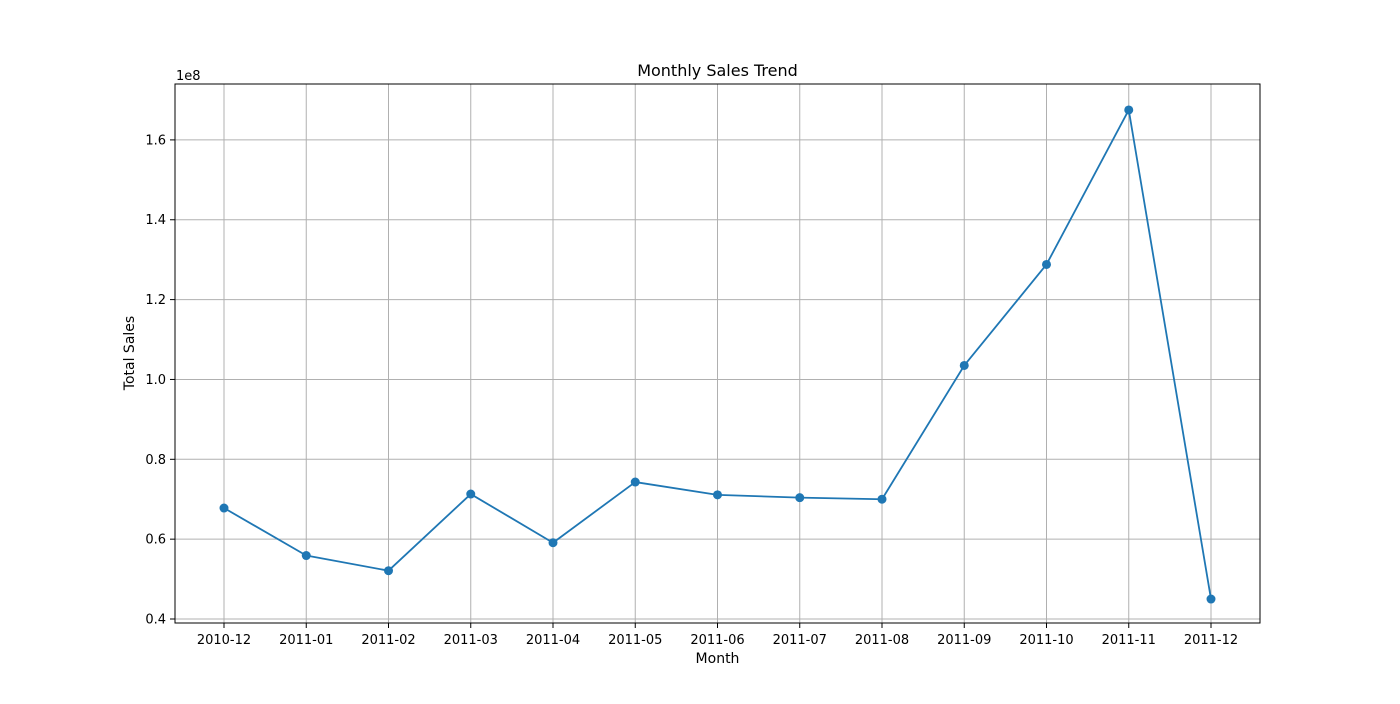  Describe the element at coordinates (130, 353) in the screenshot. I see `y-axis-label: Total Sales` at that location.